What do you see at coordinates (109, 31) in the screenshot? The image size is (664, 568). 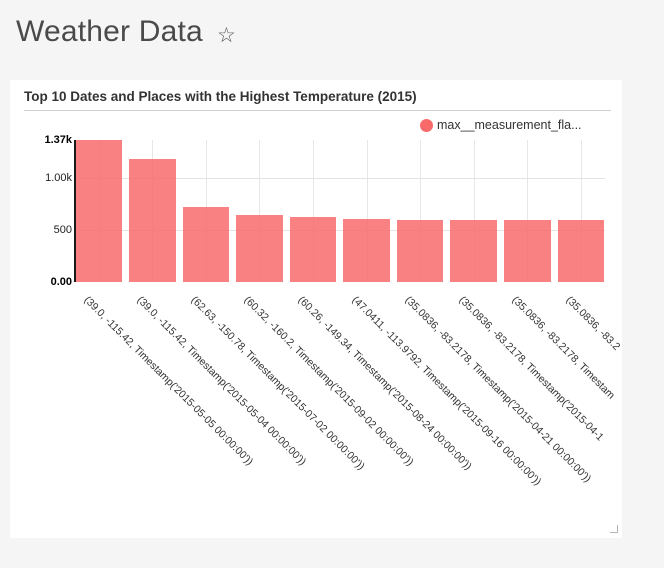 I see `page-title: Weather Data` at bounding box center [109, 31].